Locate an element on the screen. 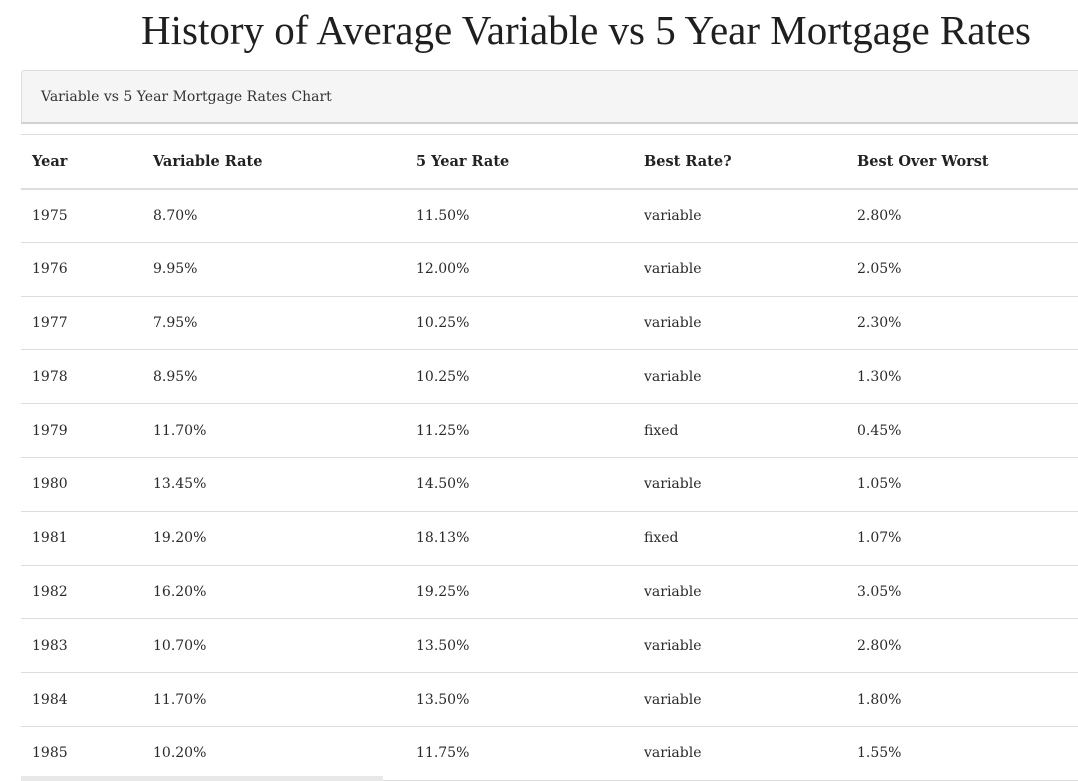 This screenshot has width=1078, height=781. table-row: 1977 7.95% 10.25% variable 2.30% is located at coordinates (549, 323).